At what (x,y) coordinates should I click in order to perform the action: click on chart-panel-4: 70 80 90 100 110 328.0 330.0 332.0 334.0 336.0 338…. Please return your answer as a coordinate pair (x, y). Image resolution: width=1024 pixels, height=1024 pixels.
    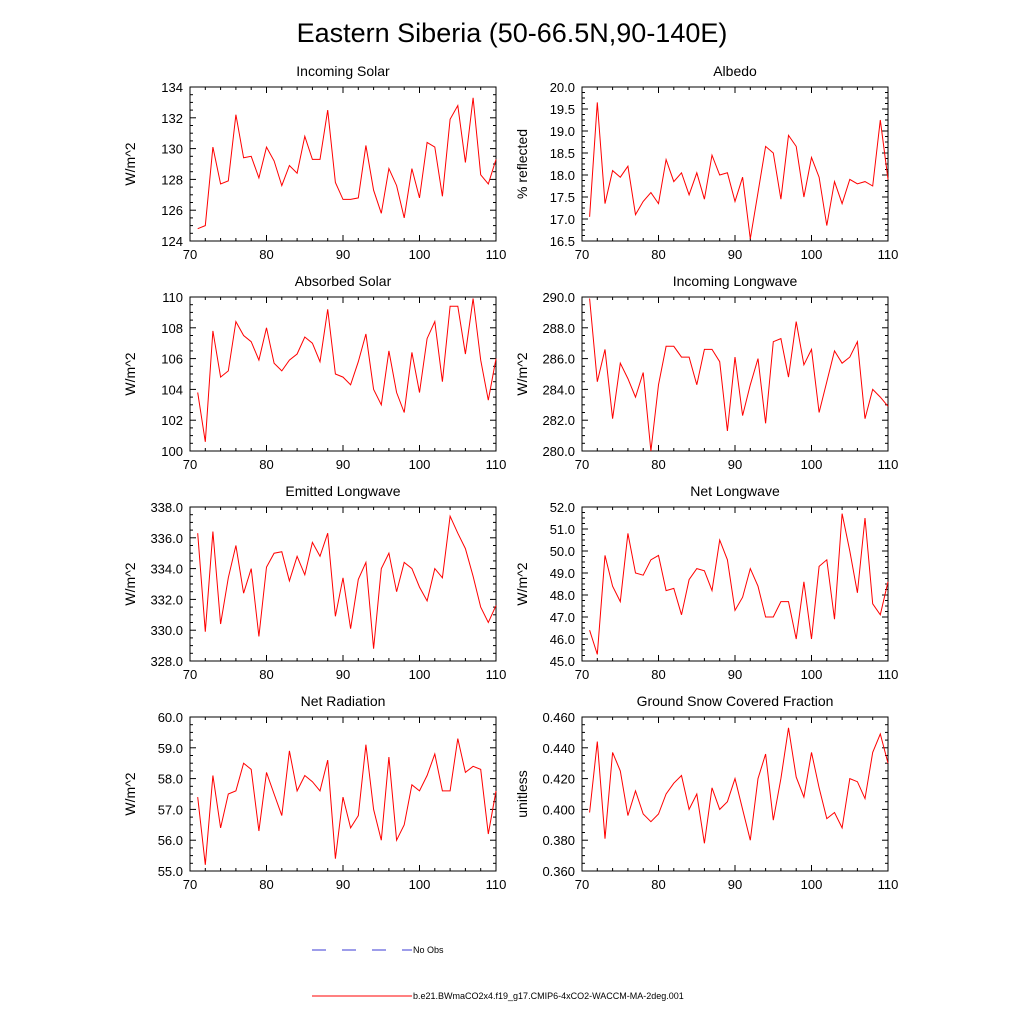
    Looking at the image, I should click on (314, 582).